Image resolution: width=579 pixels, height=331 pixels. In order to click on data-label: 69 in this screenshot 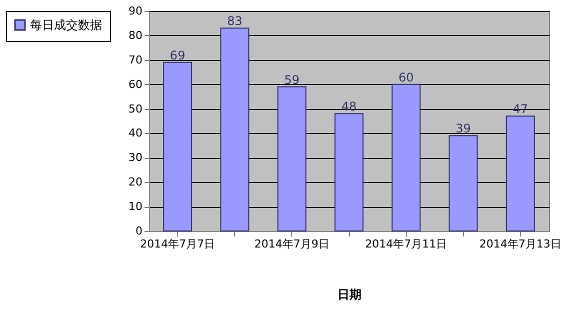, I will do `click(178, 55)`.